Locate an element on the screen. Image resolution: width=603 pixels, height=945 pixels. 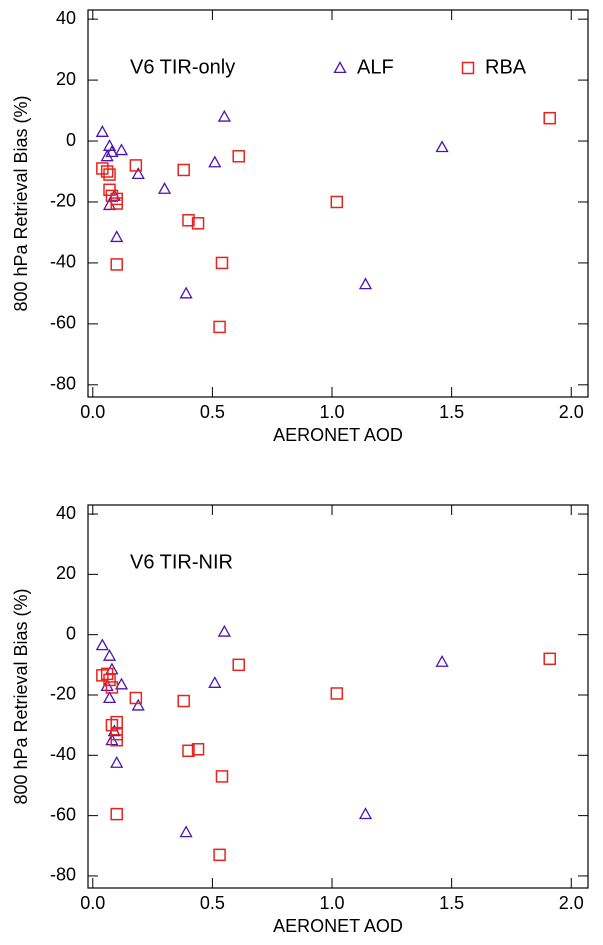
legend-label: RBA is located at coordinates (506, 67).